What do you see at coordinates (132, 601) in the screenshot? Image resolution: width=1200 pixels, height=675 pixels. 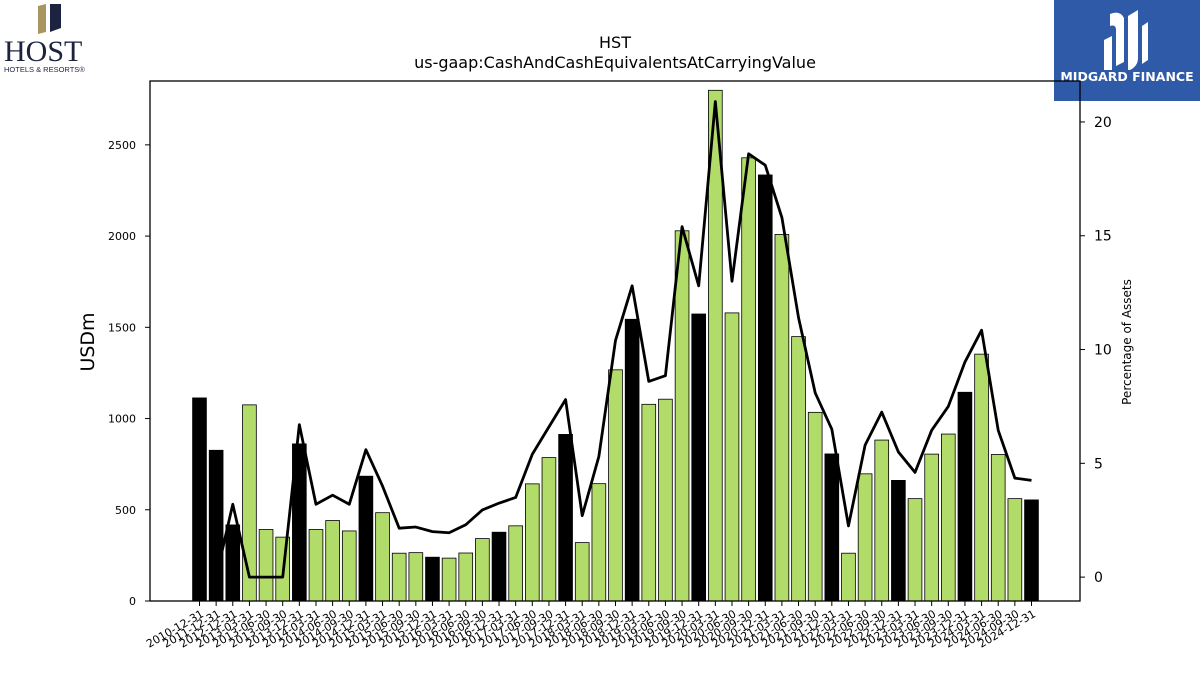 I see `y-tick-label: 0` at bounding box center [132, 601].